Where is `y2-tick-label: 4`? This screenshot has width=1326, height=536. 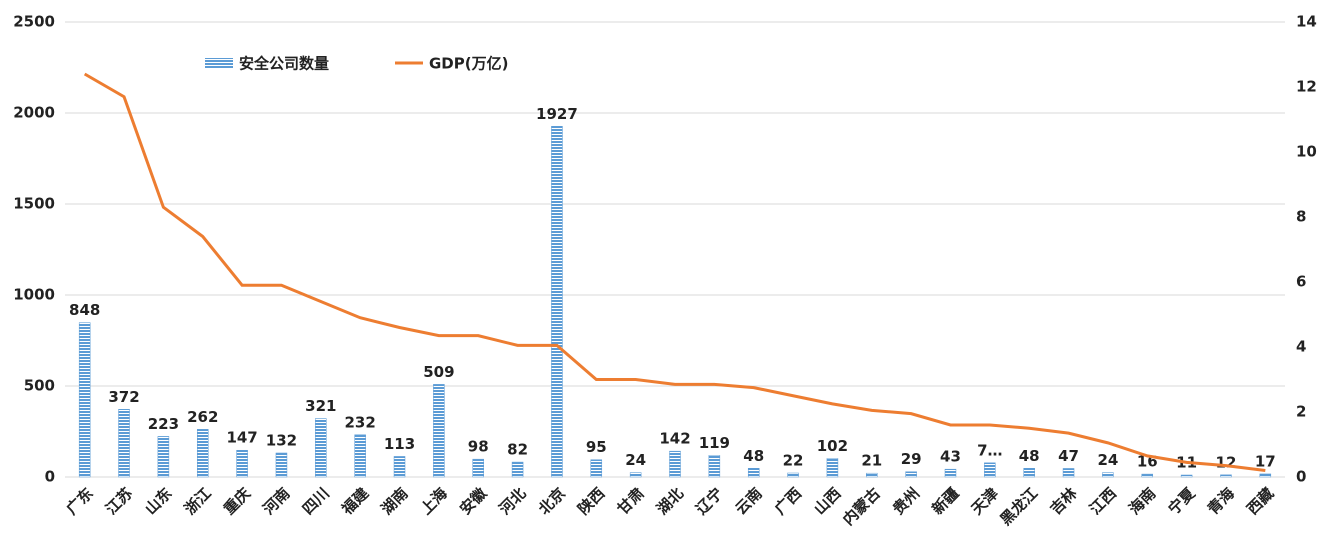
y2-tick-label: 4 is located at coordinates (1301, 347).